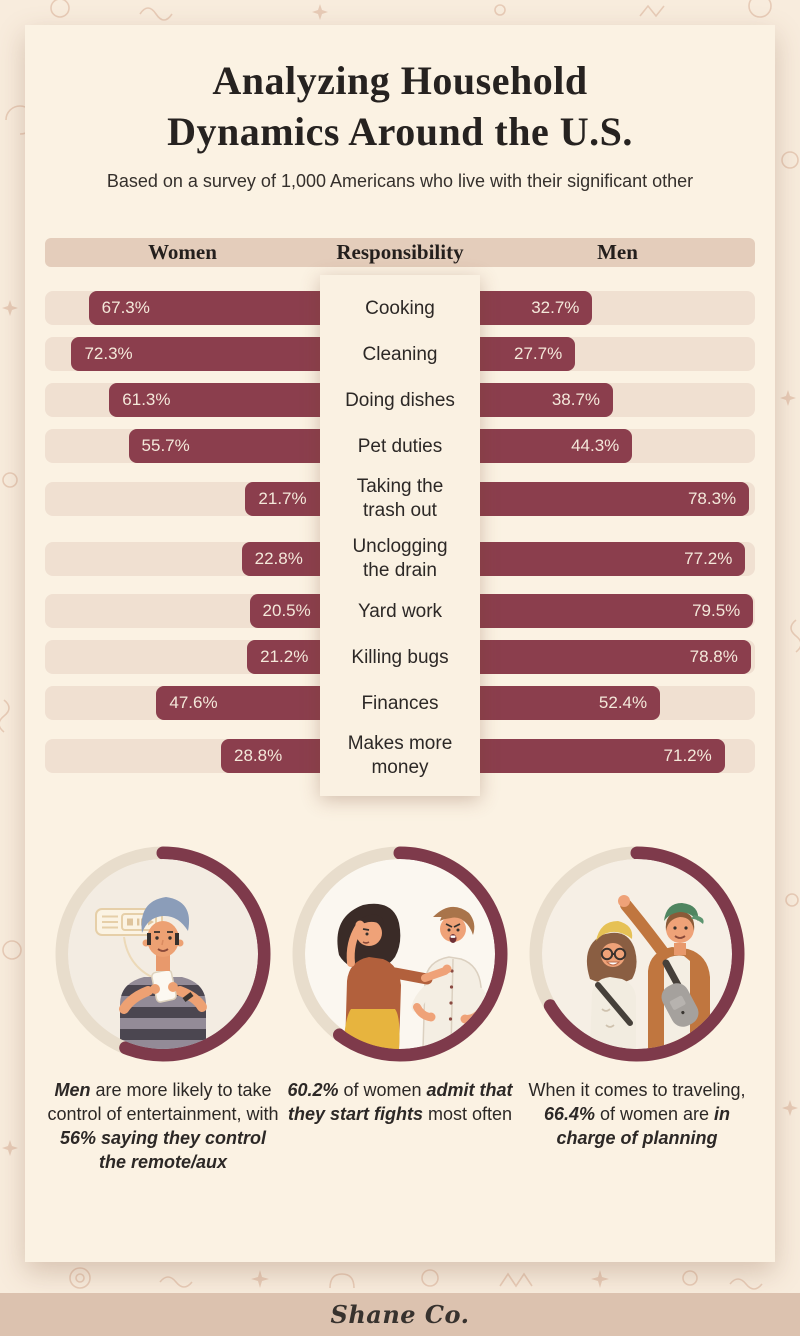 This screenshot has height=1336, width=800. I want to click on table-row: 22.8% Unclogging the drain 77.2%, so click(400, 559).